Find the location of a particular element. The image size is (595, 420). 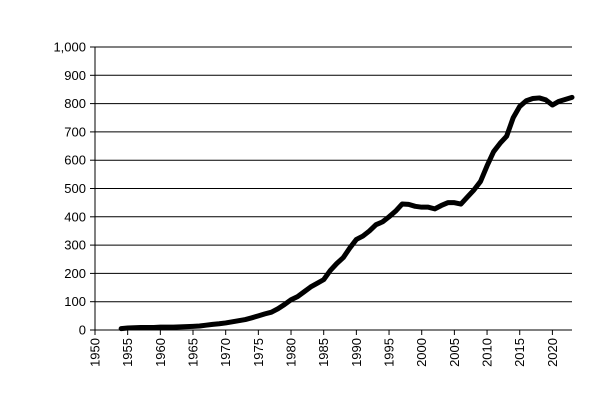

y-tick-label-6: 600 is located at coordinates (75, 160).